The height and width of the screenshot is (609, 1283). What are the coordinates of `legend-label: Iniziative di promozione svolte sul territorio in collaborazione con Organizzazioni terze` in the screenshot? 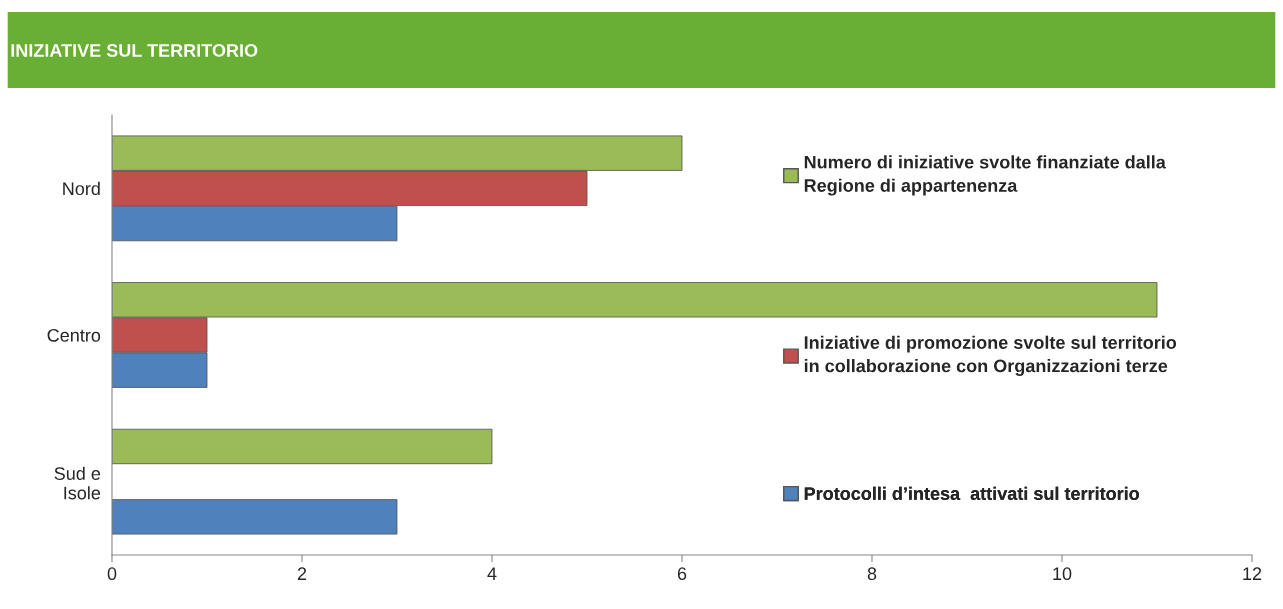 It's located at (990, 355).